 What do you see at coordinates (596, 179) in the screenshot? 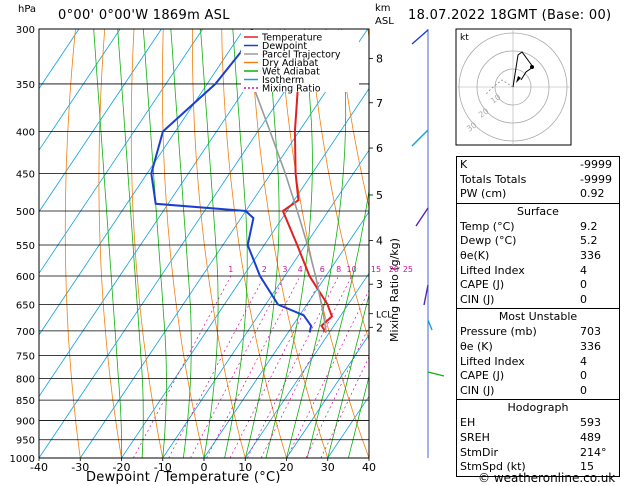
I see `table-row-value: -9999` at bounding box center [596, 179].